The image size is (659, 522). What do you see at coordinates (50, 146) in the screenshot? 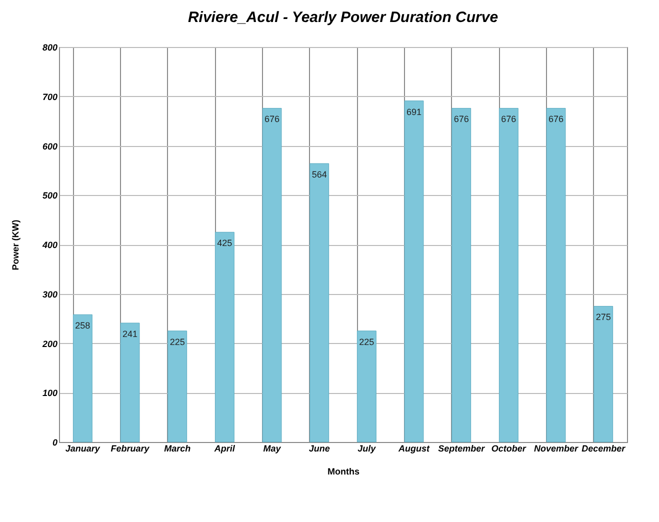
I see `y-tick-label: 600` at bounding box center [50, 146].